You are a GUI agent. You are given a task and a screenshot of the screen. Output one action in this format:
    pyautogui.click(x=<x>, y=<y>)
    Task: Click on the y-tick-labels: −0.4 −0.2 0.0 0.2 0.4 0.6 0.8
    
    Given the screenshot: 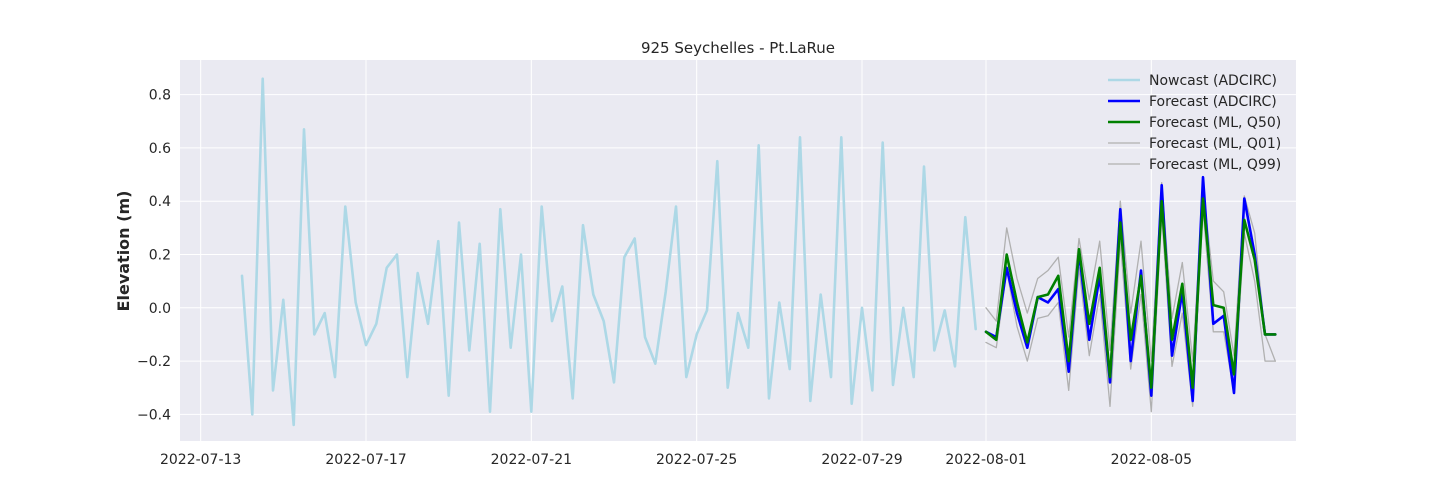 What is the action you would take?
    pyautogui.click(x=154, y=256)
    